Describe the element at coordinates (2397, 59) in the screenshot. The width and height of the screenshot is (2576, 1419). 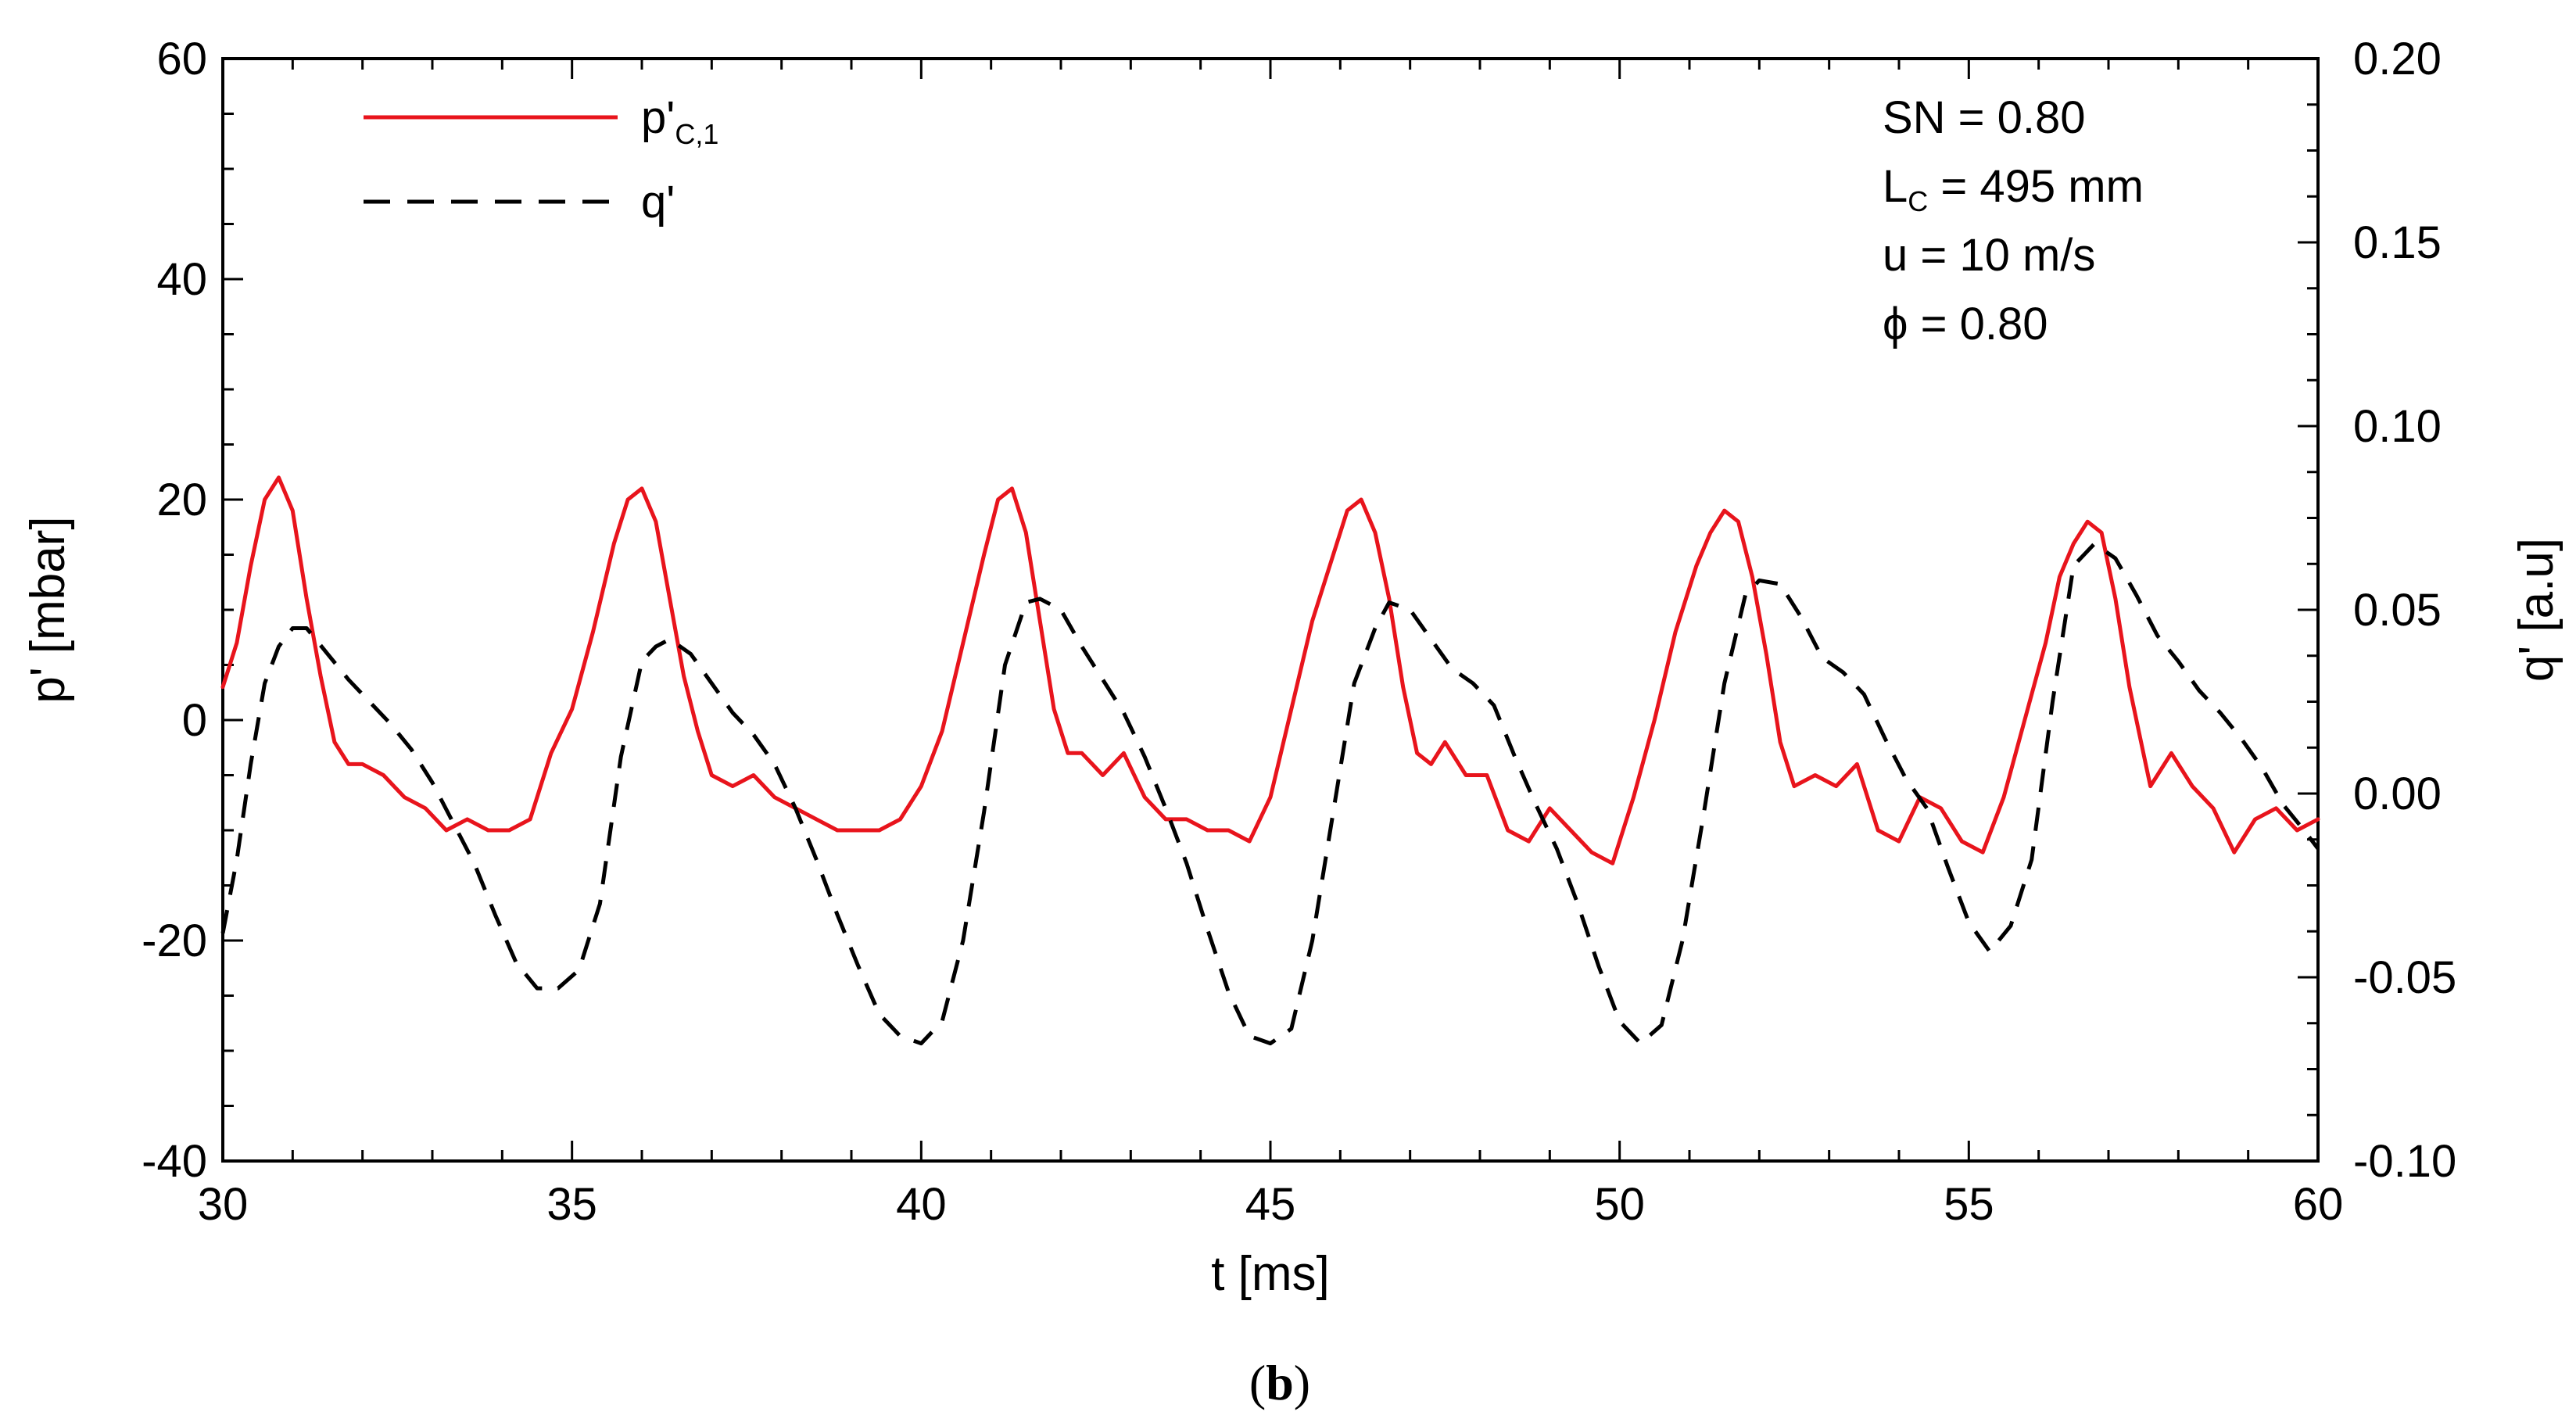
I see `y-right-tick-label: 0.20` at that location.